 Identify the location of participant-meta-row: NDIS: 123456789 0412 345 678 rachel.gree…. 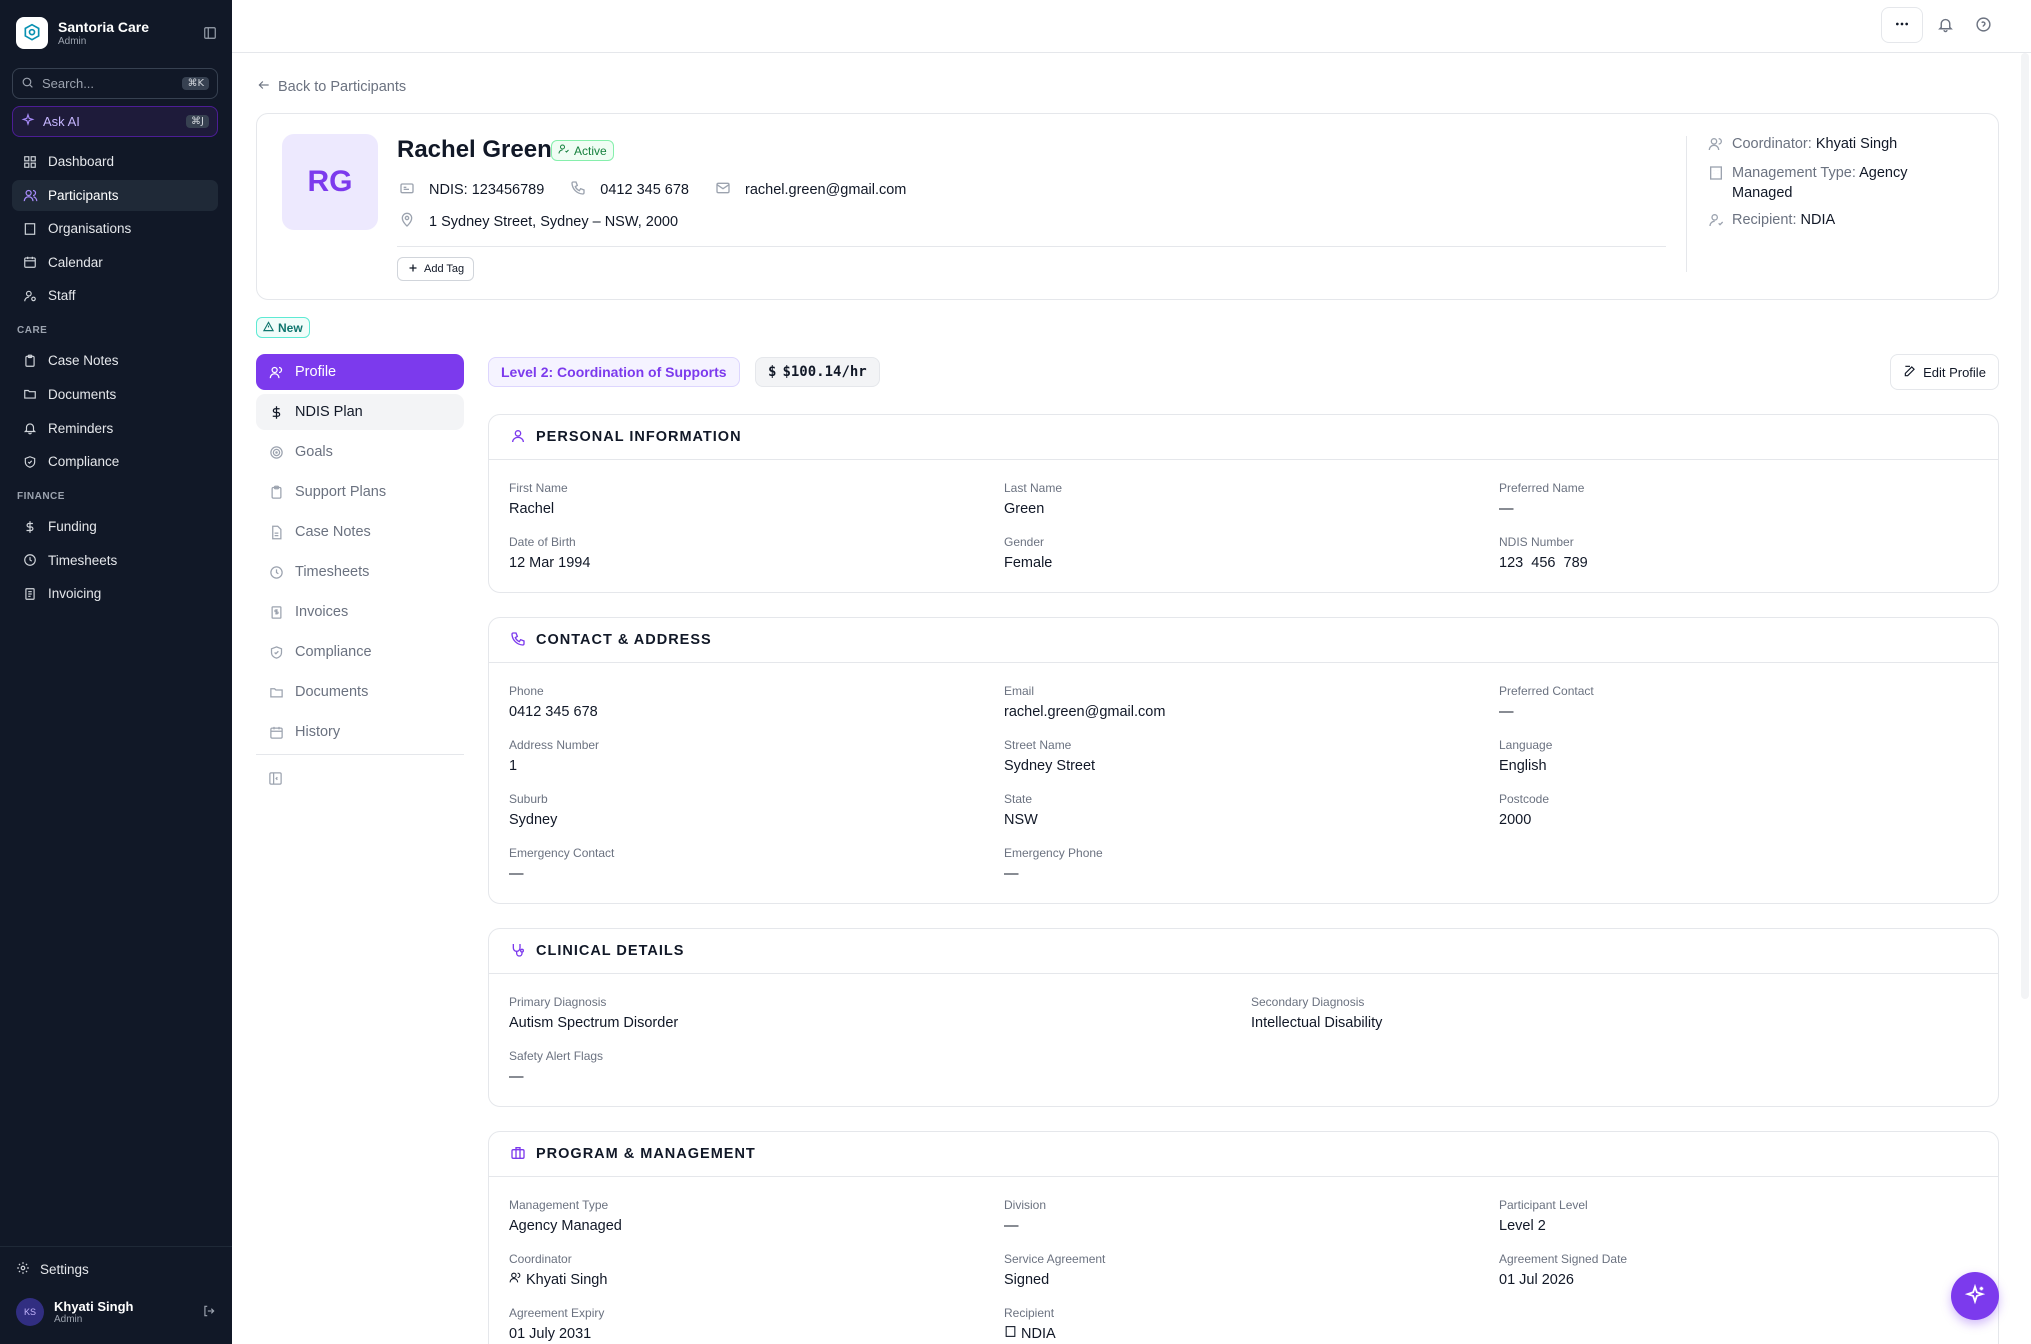
(665, 190).